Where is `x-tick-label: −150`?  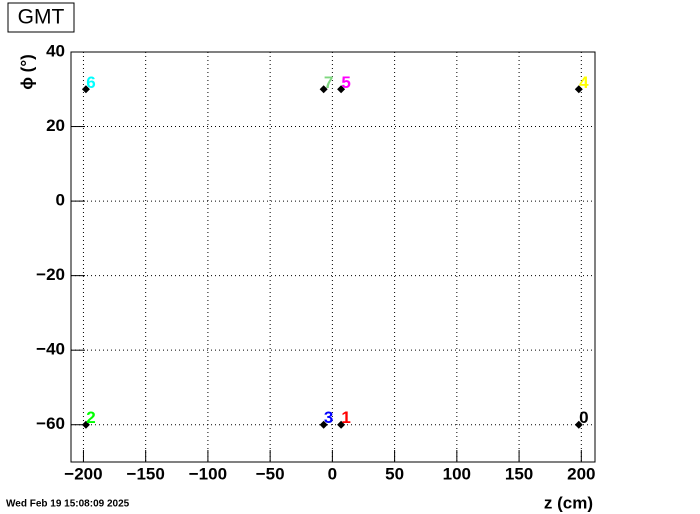 x-tick-label: −150 is located at coordinates (146, 473).